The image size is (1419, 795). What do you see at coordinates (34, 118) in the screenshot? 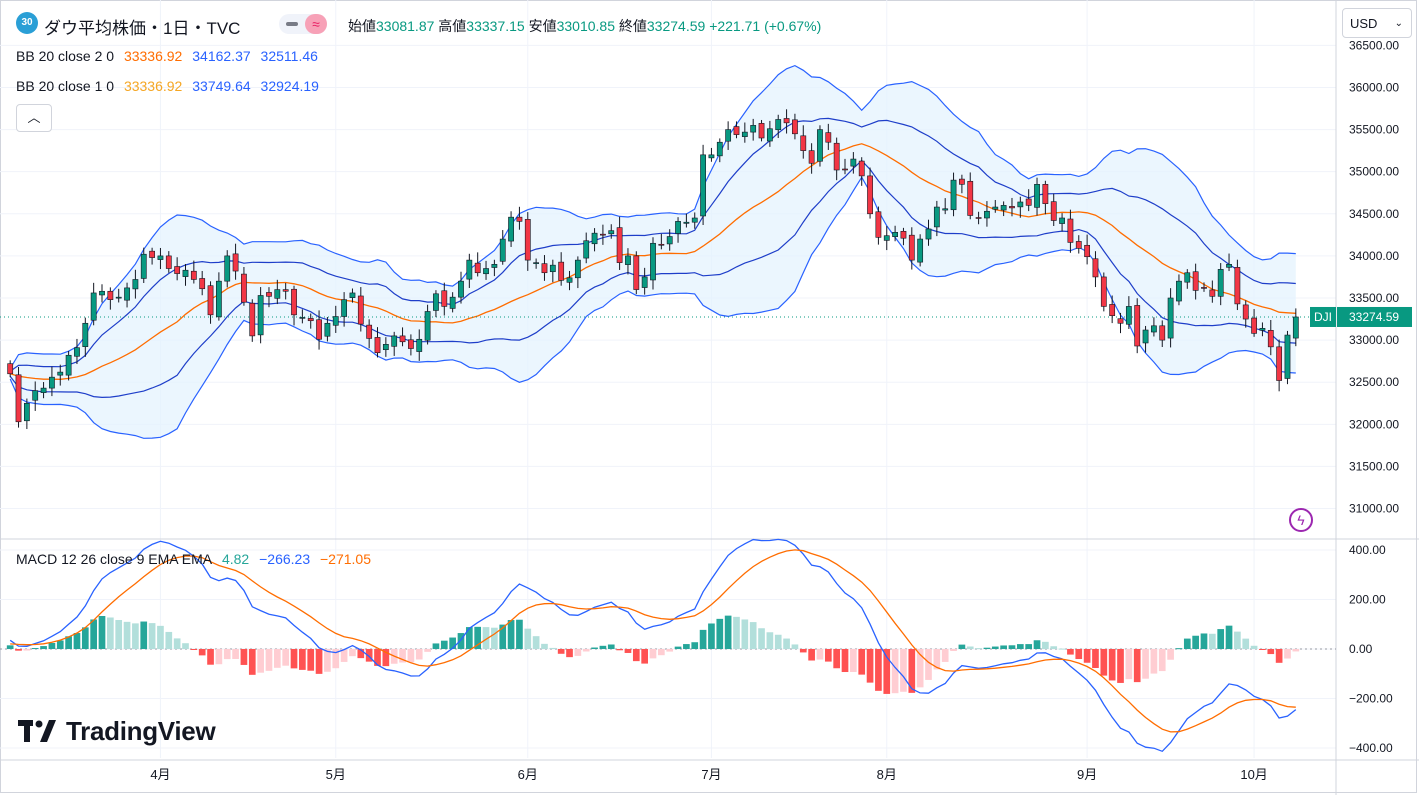
I see `collapse-legend-button: ︿` at bounding box center [34, 118].